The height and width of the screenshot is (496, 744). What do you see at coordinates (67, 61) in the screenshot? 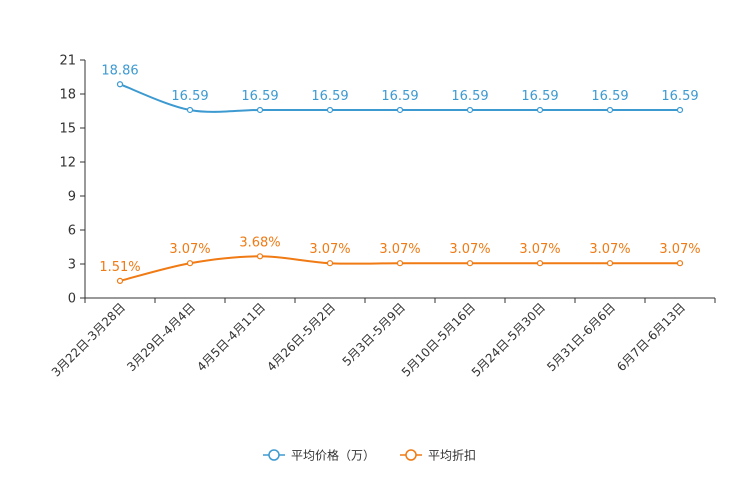
I see `y-tick-label: 21` at bounding box center [67, 61].